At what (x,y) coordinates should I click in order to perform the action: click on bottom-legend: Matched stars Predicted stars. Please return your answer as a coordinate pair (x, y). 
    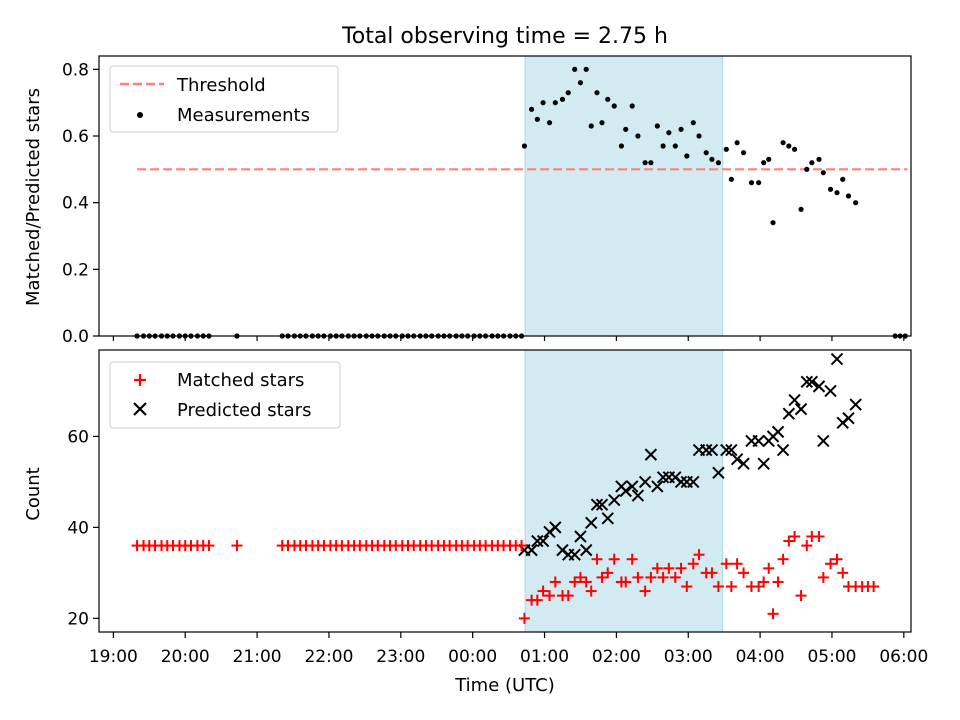
    Looking at the image, I should click on (225, 395).